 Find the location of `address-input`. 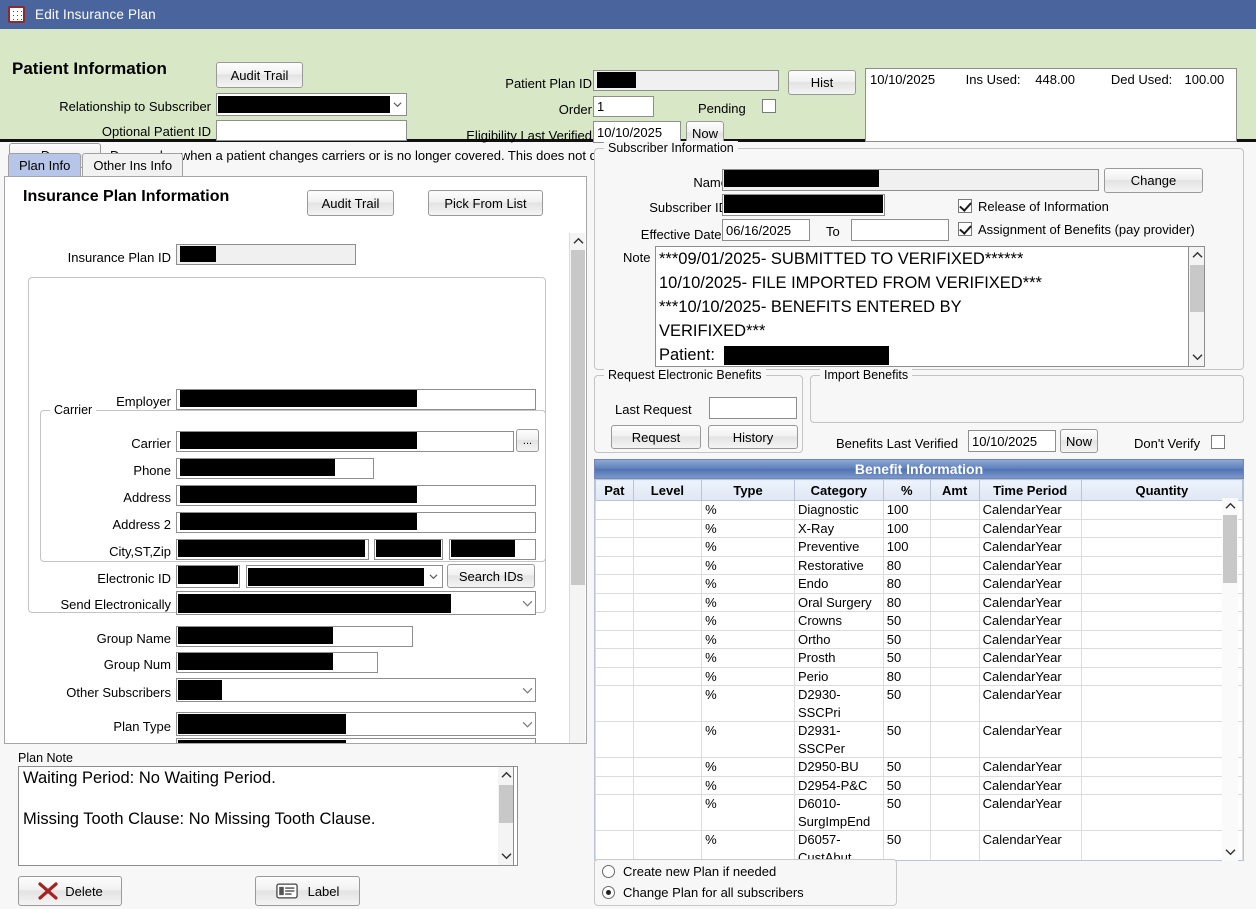

address-input is located at coordinates (356, 495).